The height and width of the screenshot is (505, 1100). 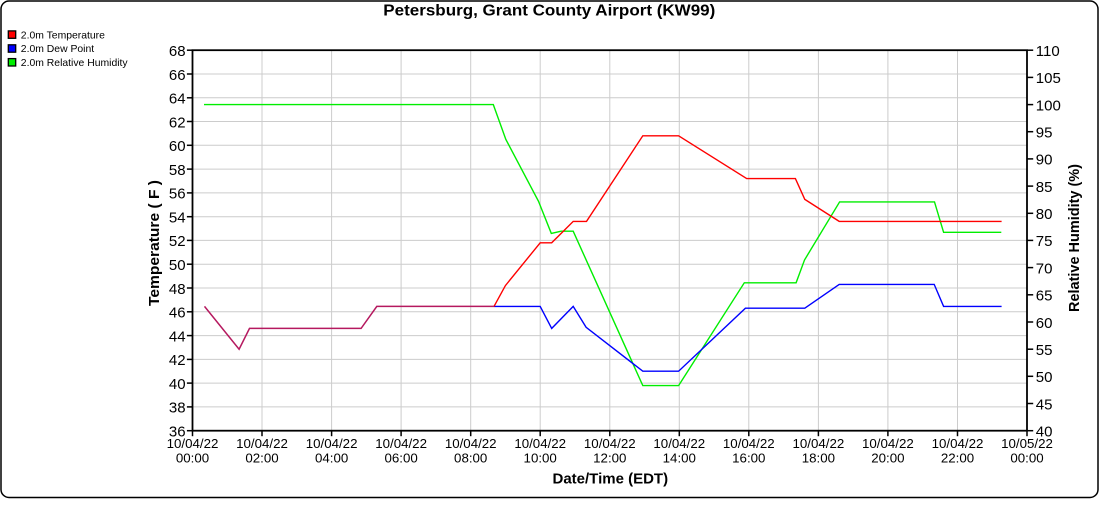 I want to click on svg-text: 14:00, so click(x=679, y=458).